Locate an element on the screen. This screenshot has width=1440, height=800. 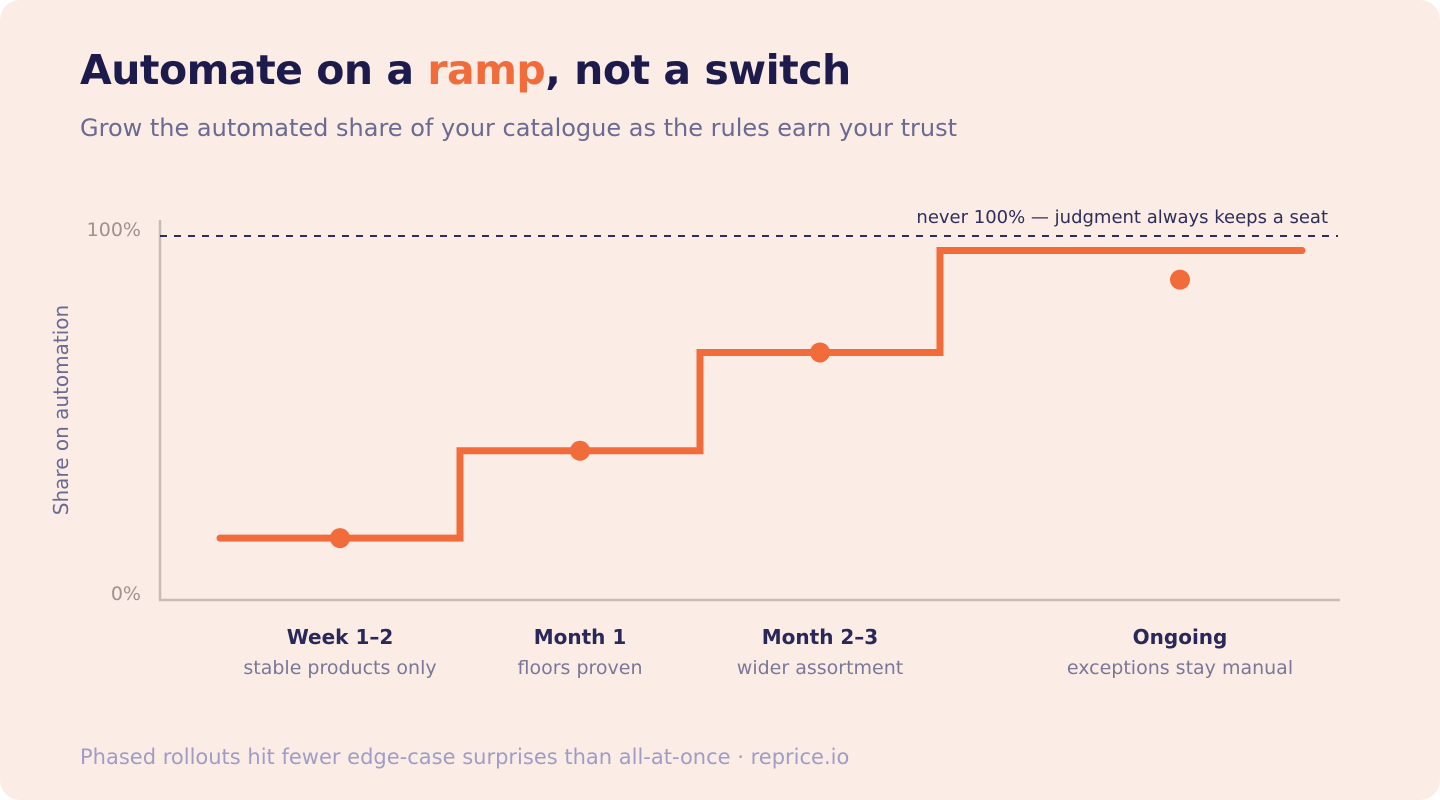
stage-label-4: Ongoing is located at coordinates (1180, 637).